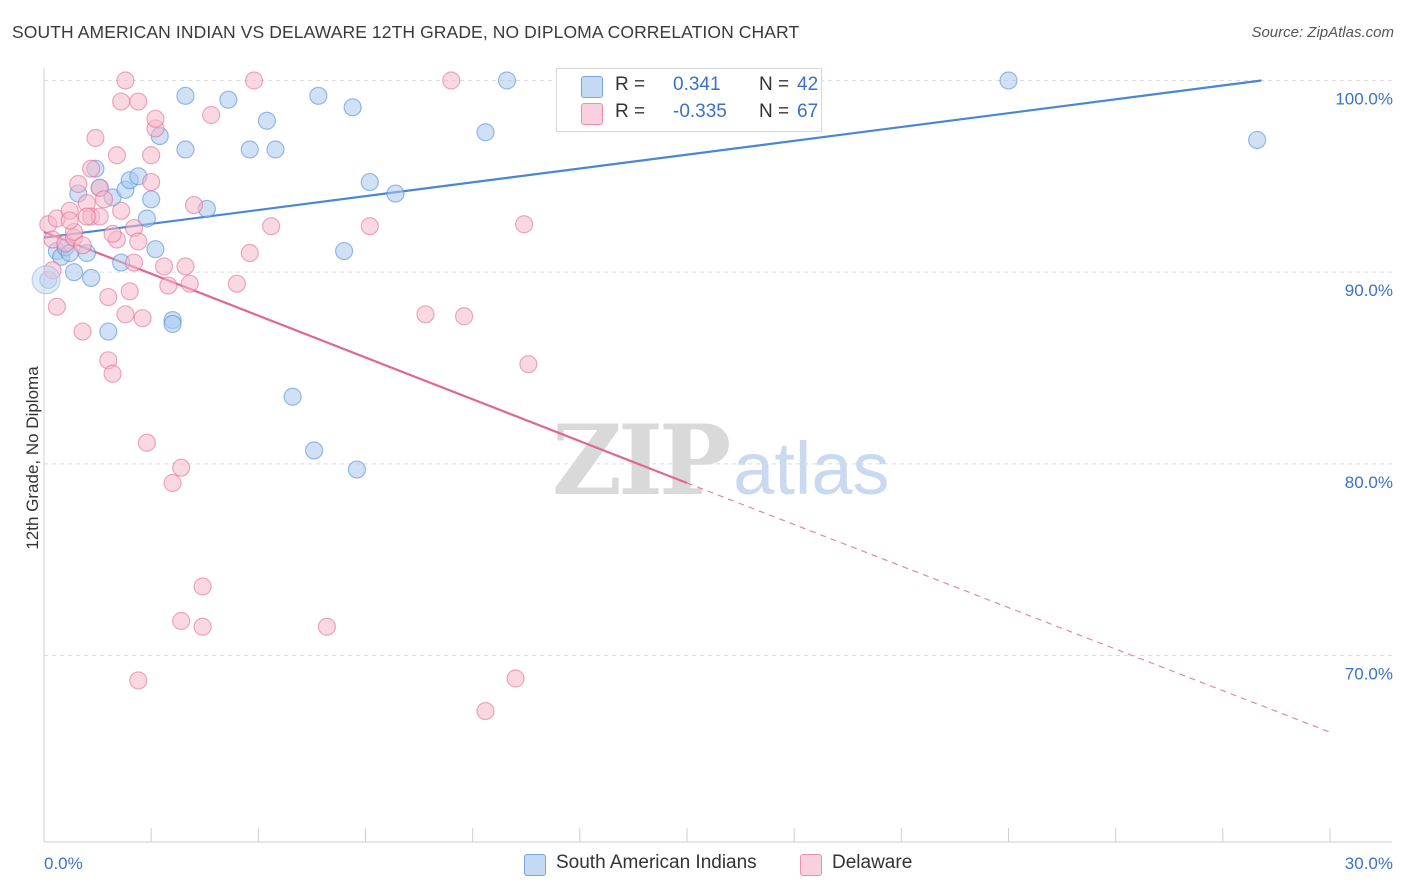 The width and height of the screenshot is (1406, 892). I want to click on legend-label: Delaware, so click(872, 862).